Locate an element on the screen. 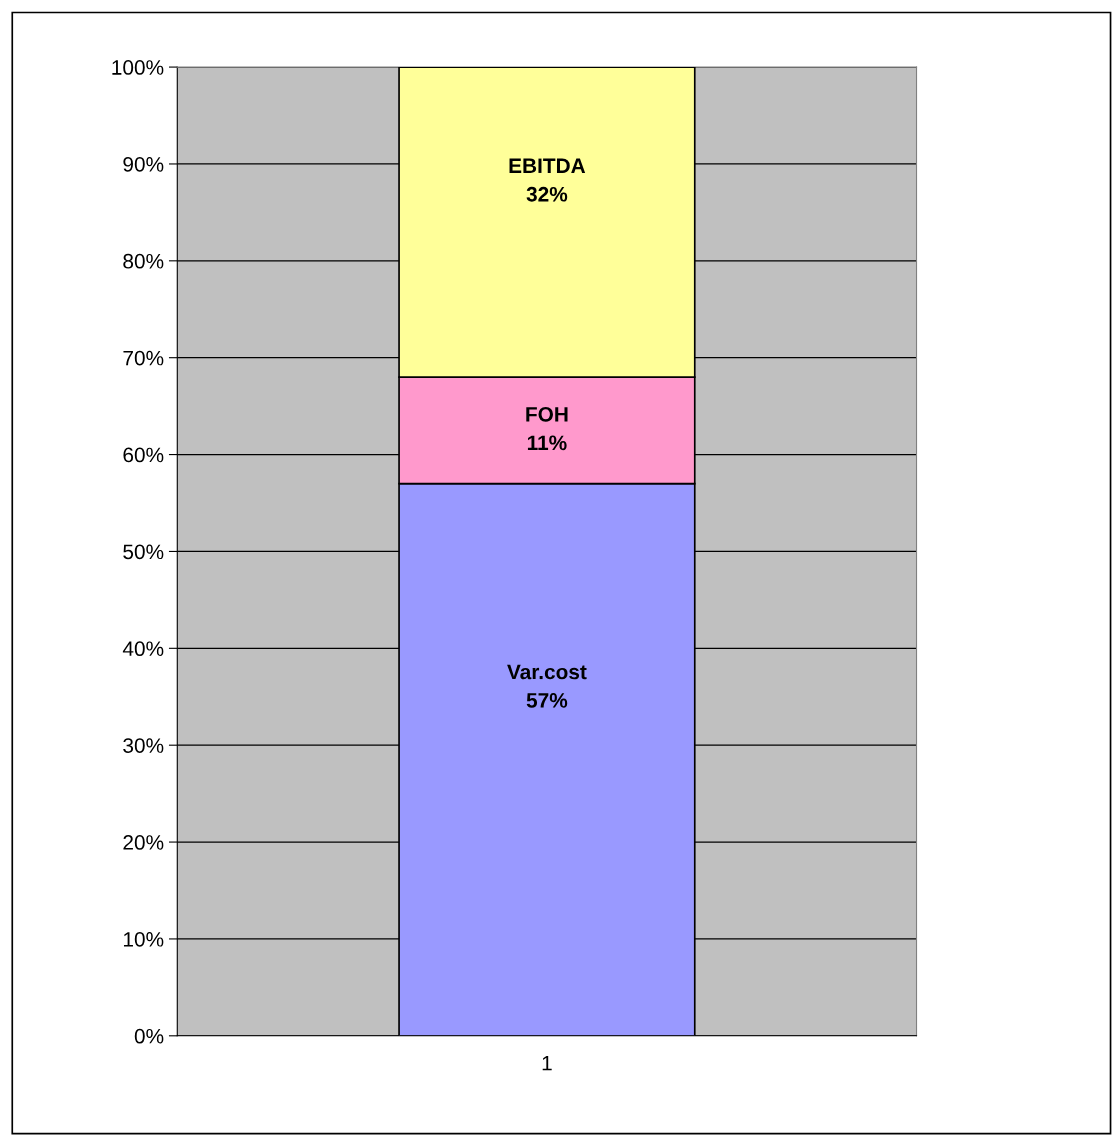  series-label: EBITDA is located at coordinates (547, 165).